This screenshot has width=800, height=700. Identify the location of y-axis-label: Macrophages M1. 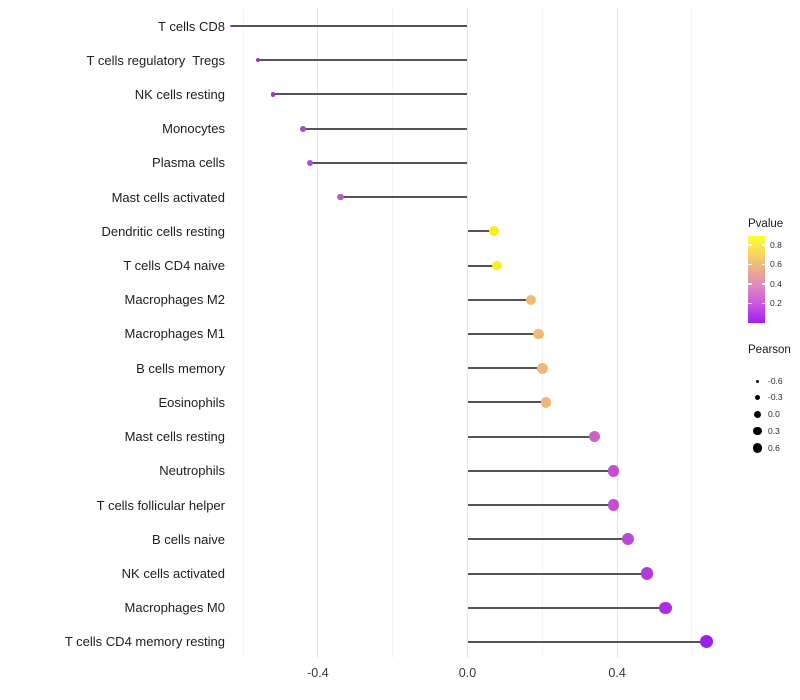
(174, 334).